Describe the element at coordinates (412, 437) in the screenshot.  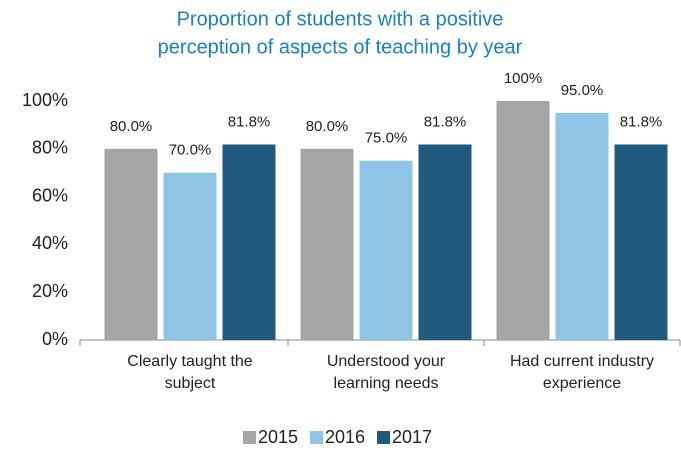
I see `legend-label: 2017` at that location.